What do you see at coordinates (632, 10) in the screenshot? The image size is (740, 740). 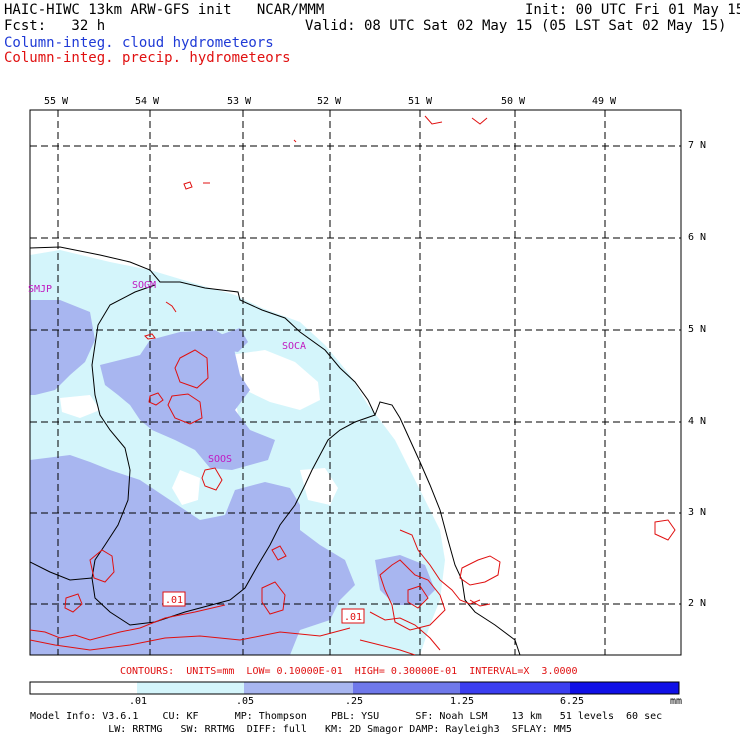 I see `init-time: Init: 00 UTC Fri 01 May 15` at bounding box center [632, 10].